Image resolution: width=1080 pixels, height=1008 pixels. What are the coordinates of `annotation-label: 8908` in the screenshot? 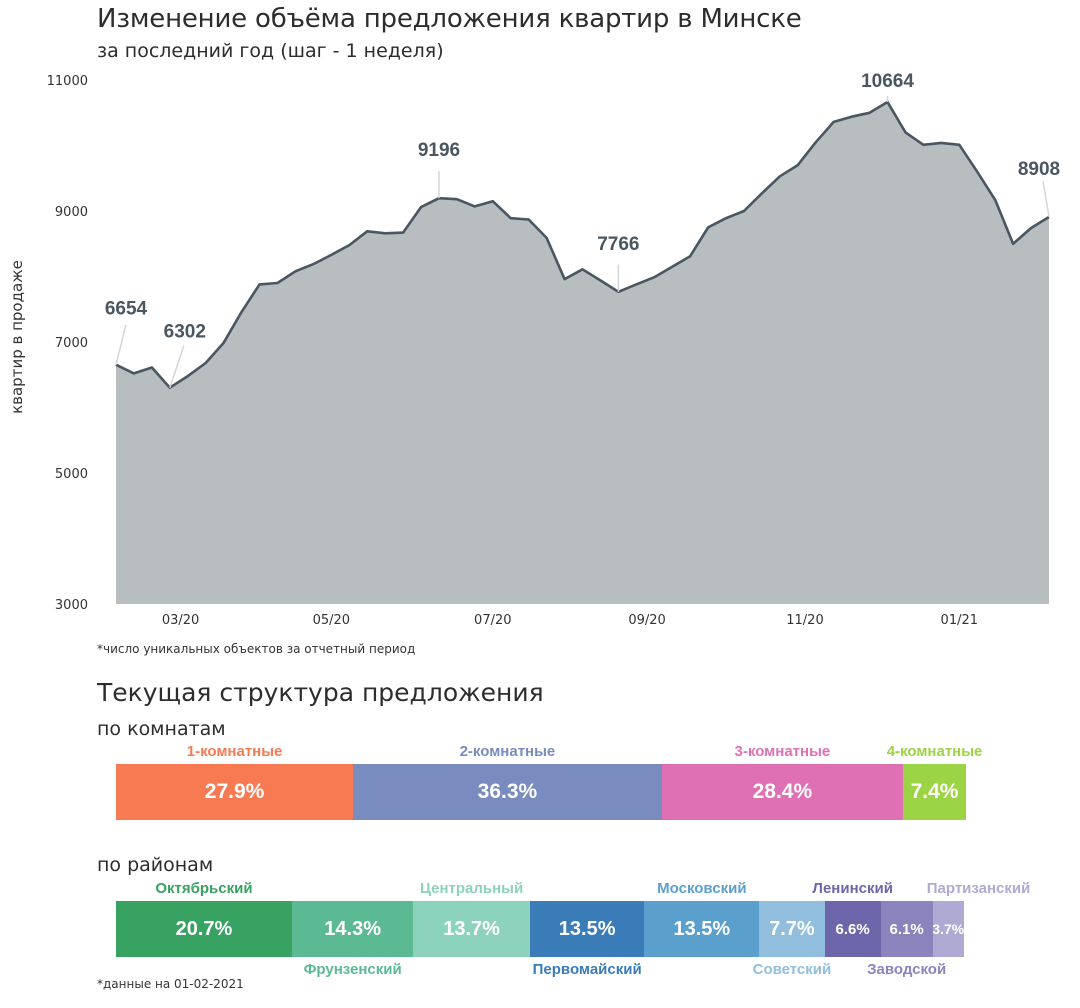 It's located at (1039, 169).